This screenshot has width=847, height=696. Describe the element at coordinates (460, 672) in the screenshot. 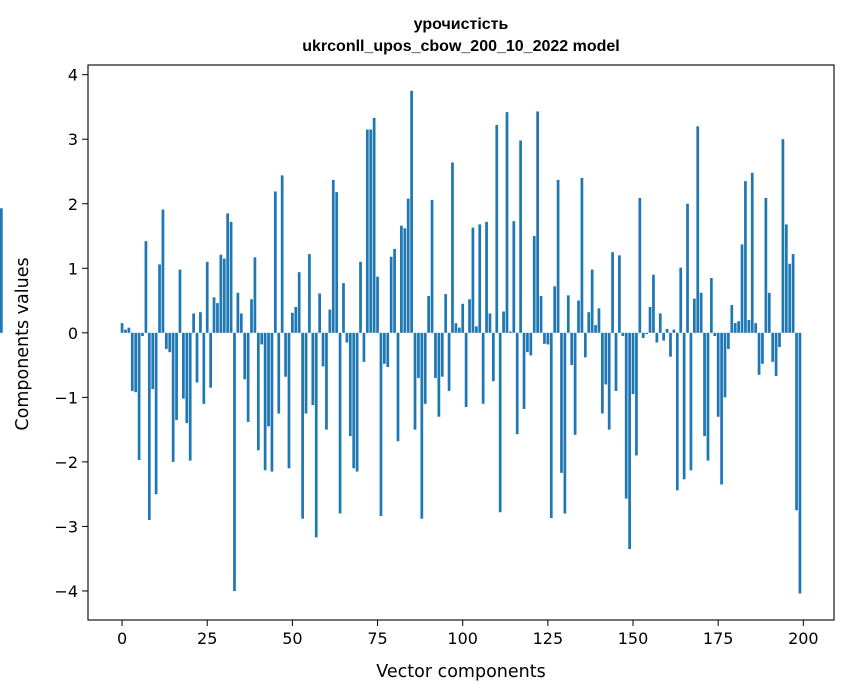

I see `x-axis-label: Vector components` at that location.